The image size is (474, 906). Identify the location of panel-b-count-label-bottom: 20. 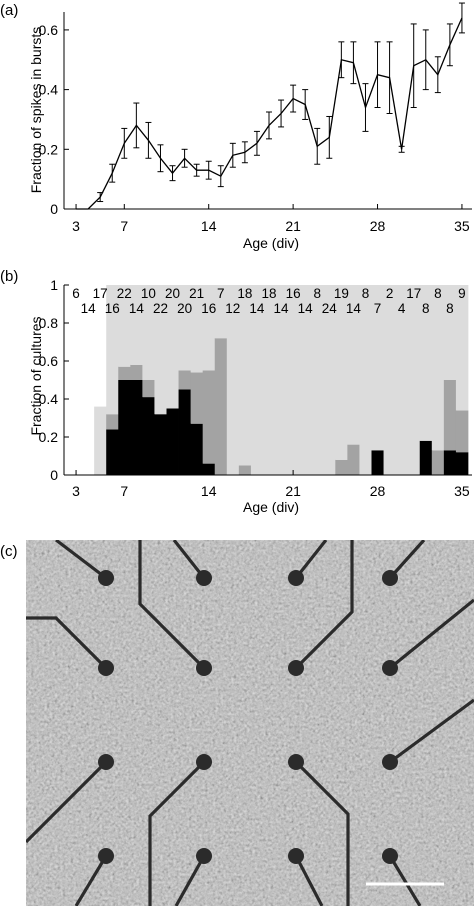
(184, 308).